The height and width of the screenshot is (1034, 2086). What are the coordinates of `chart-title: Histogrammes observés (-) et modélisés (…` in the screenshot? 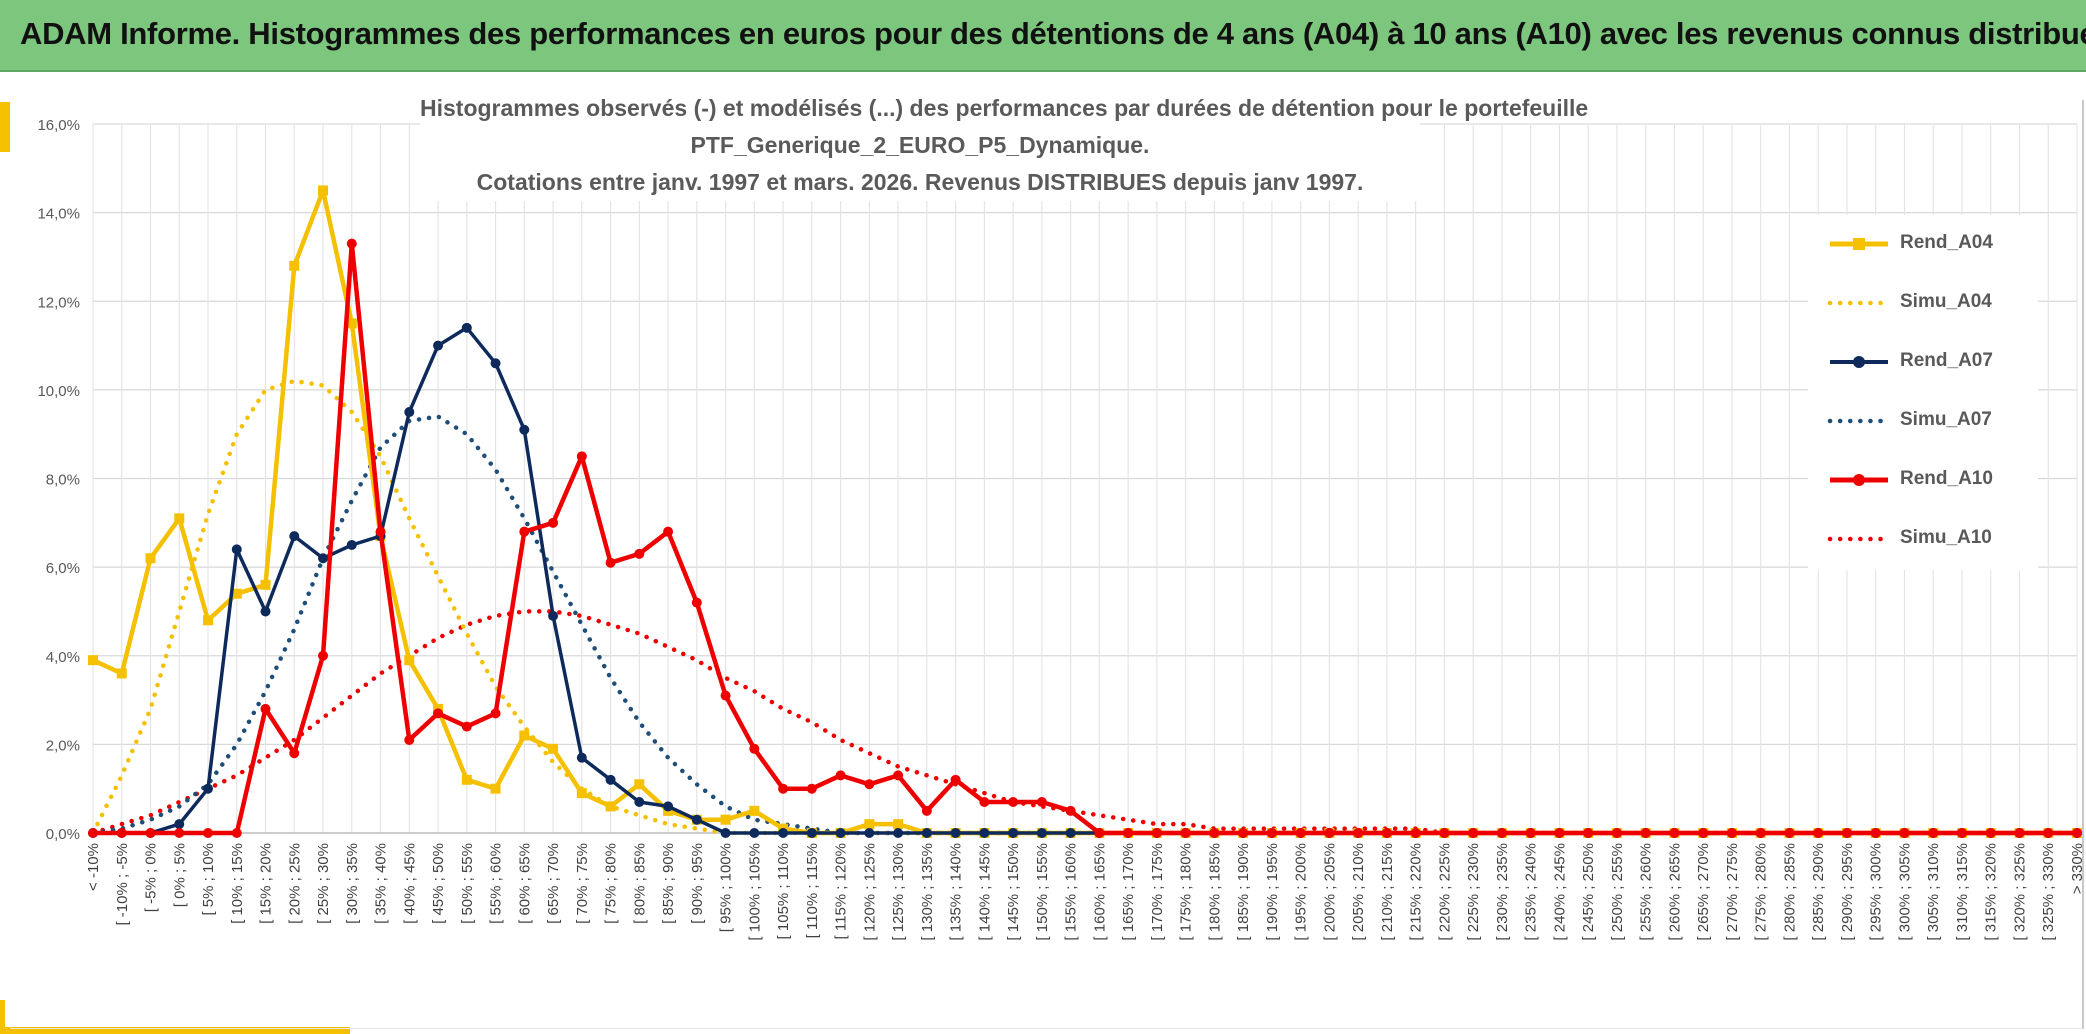 It's located at (1004, 145).